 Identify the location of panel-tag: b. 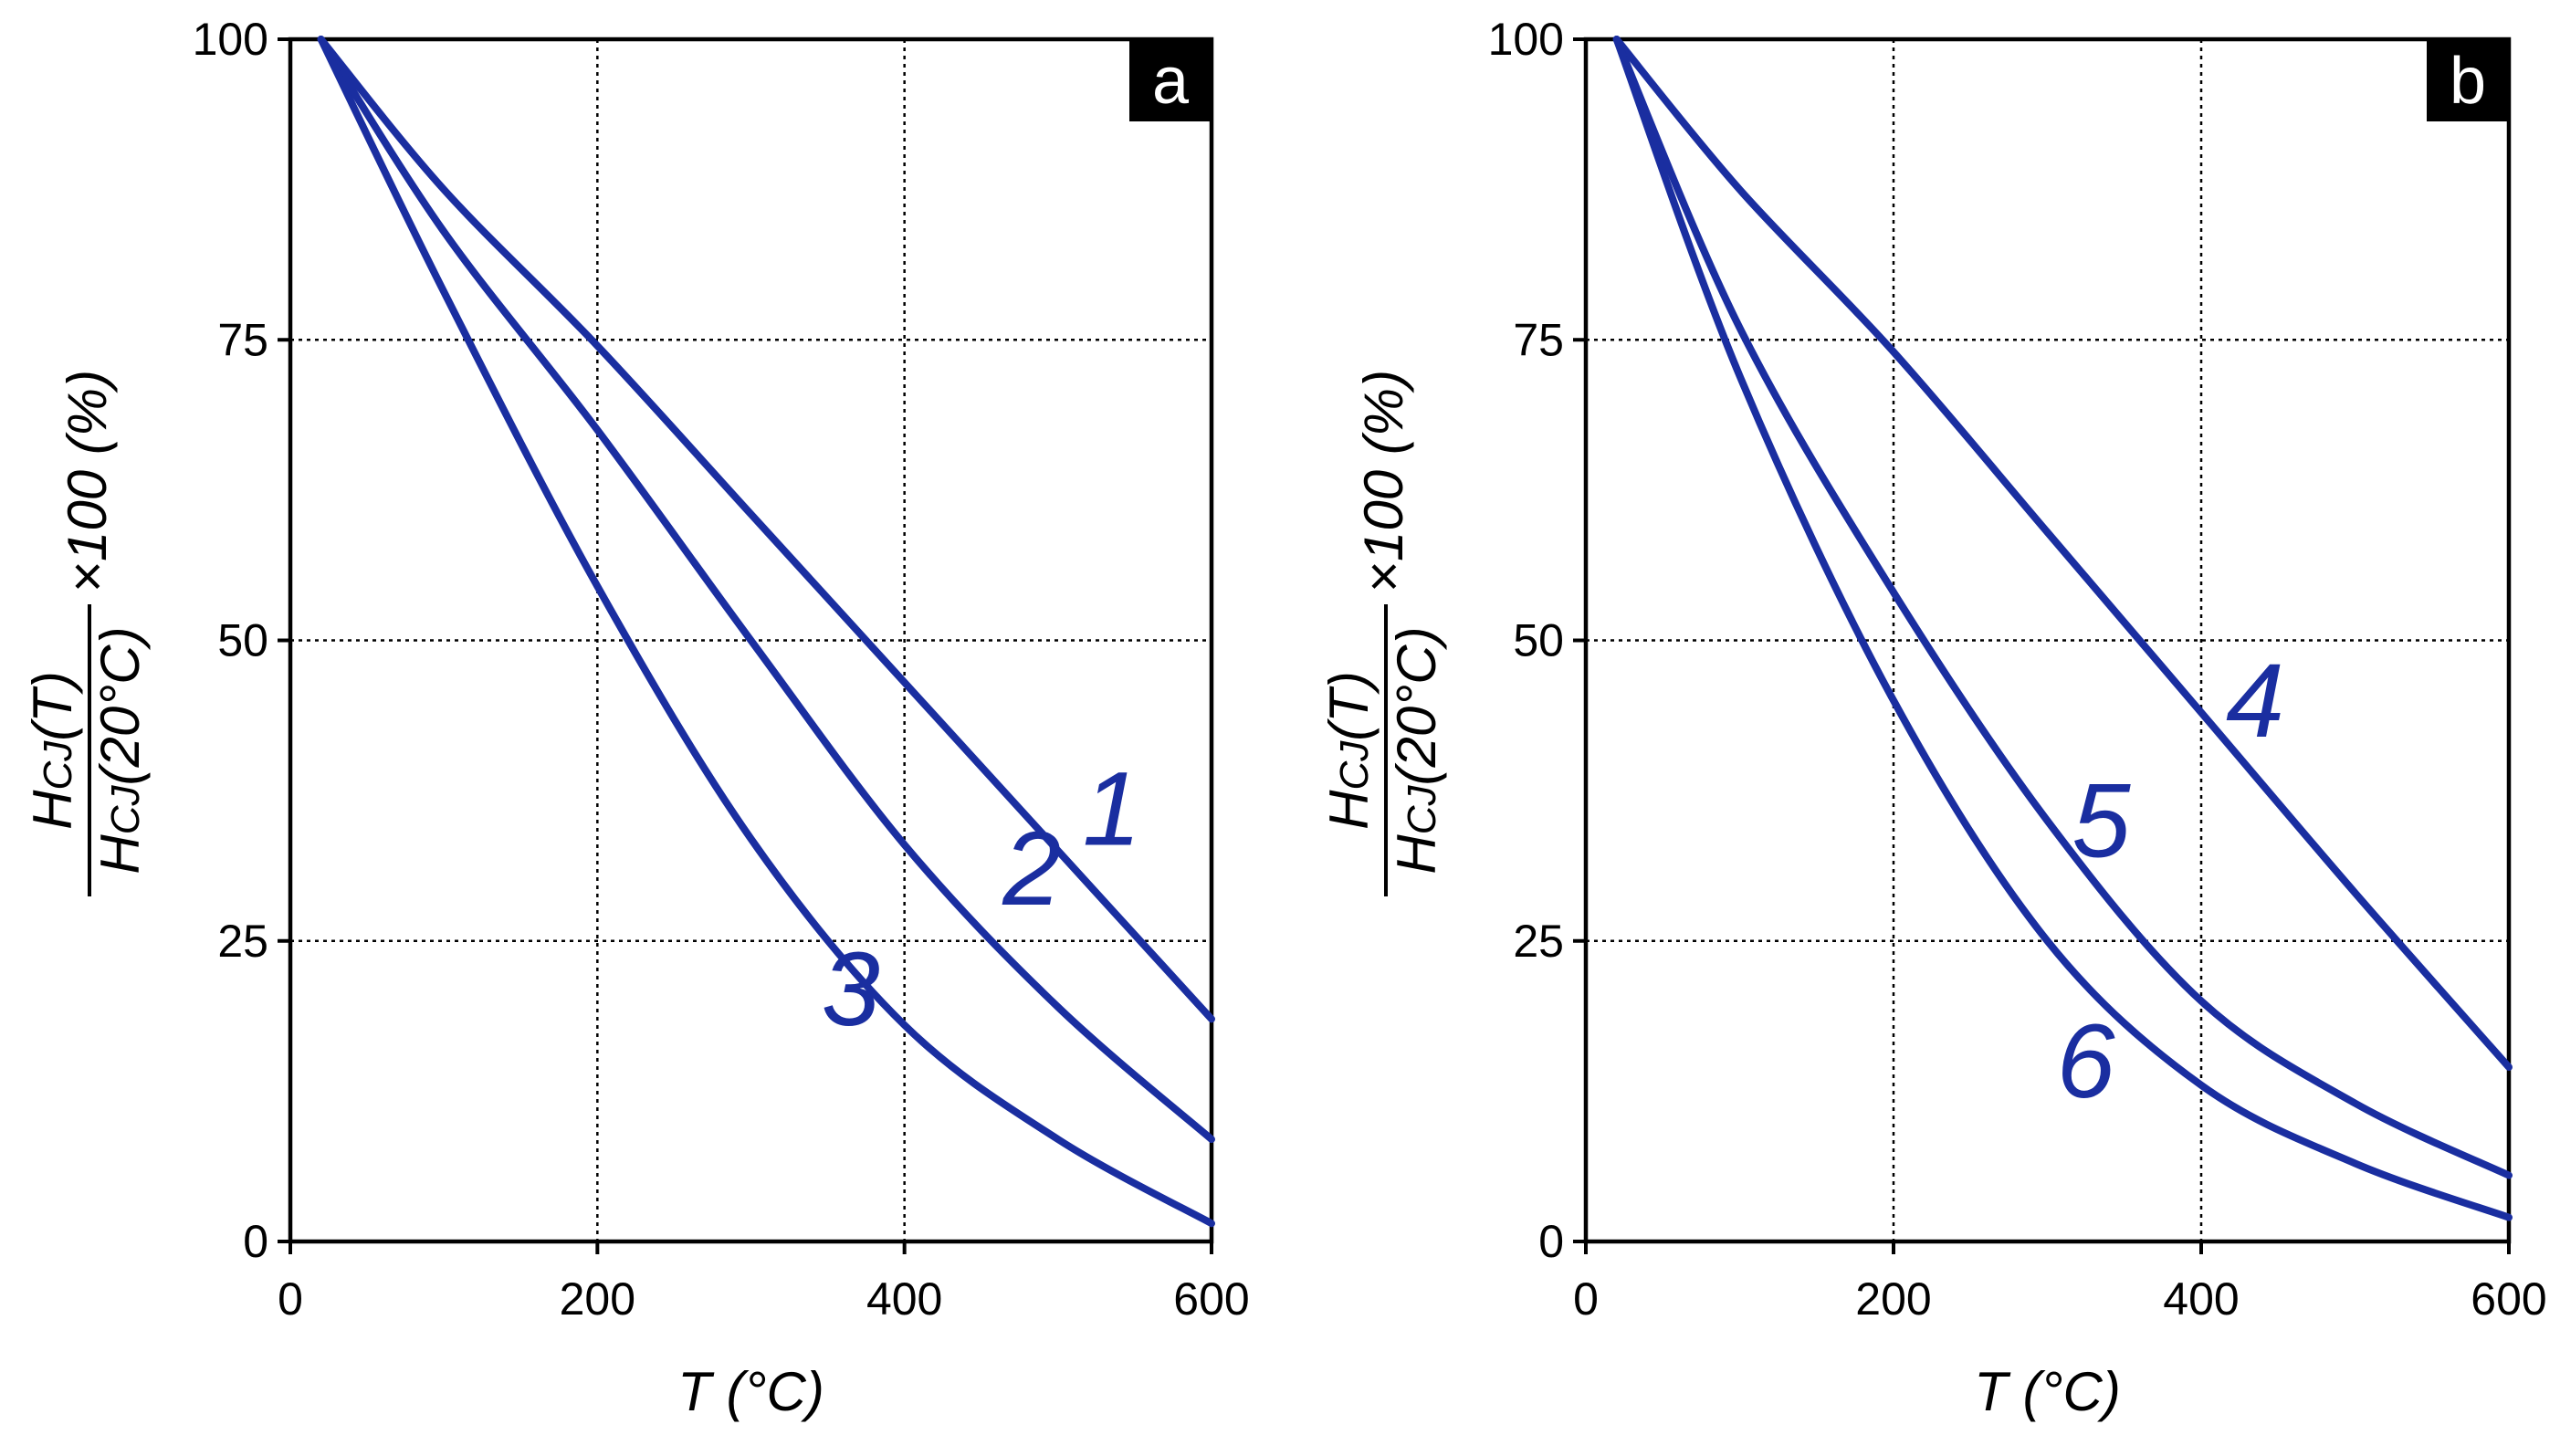
(2468, 81).